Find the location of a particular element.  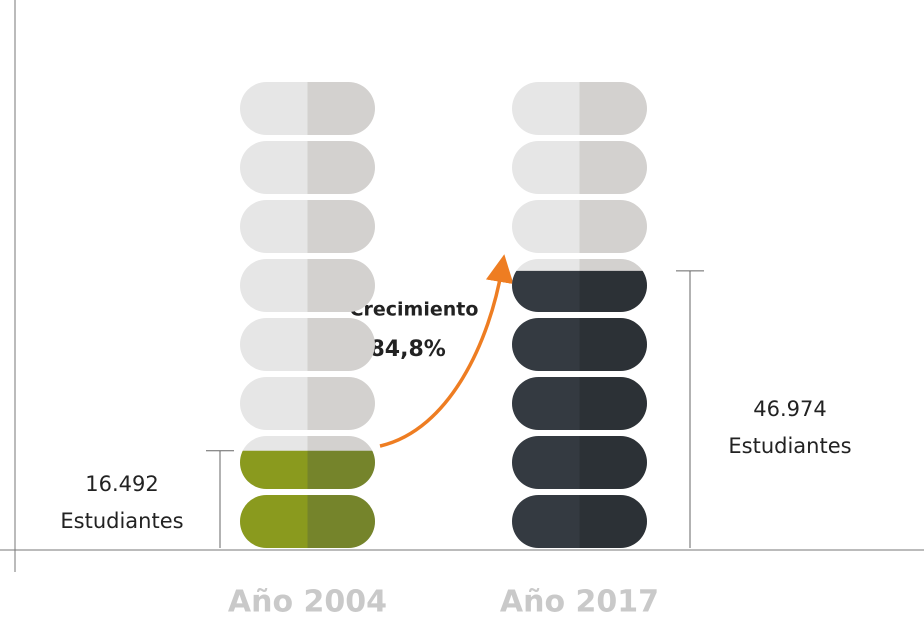

value-label: 16.492 is located at coordinates (121, 484).